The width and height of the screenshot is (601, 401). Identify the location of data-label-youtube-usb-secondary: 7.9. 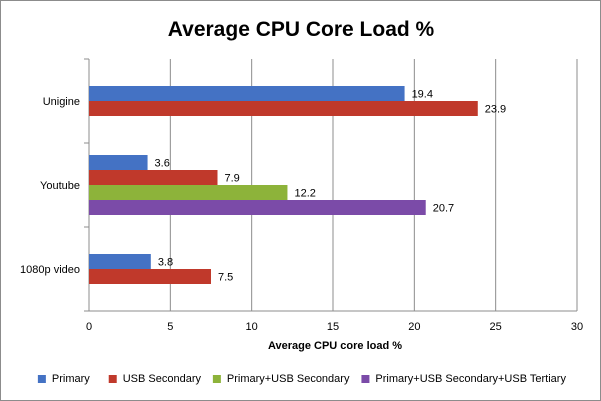
(232, 179).